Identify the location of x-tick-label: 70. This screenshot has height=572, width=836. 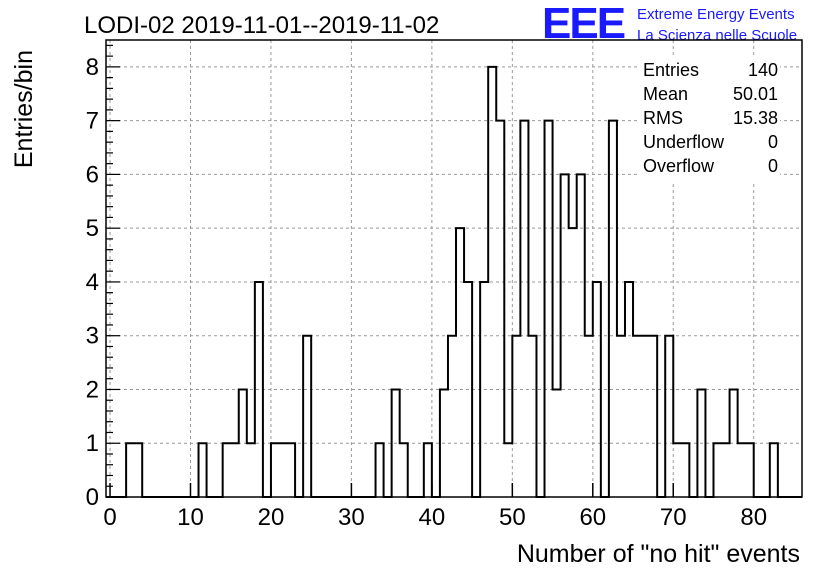
(673, 517).